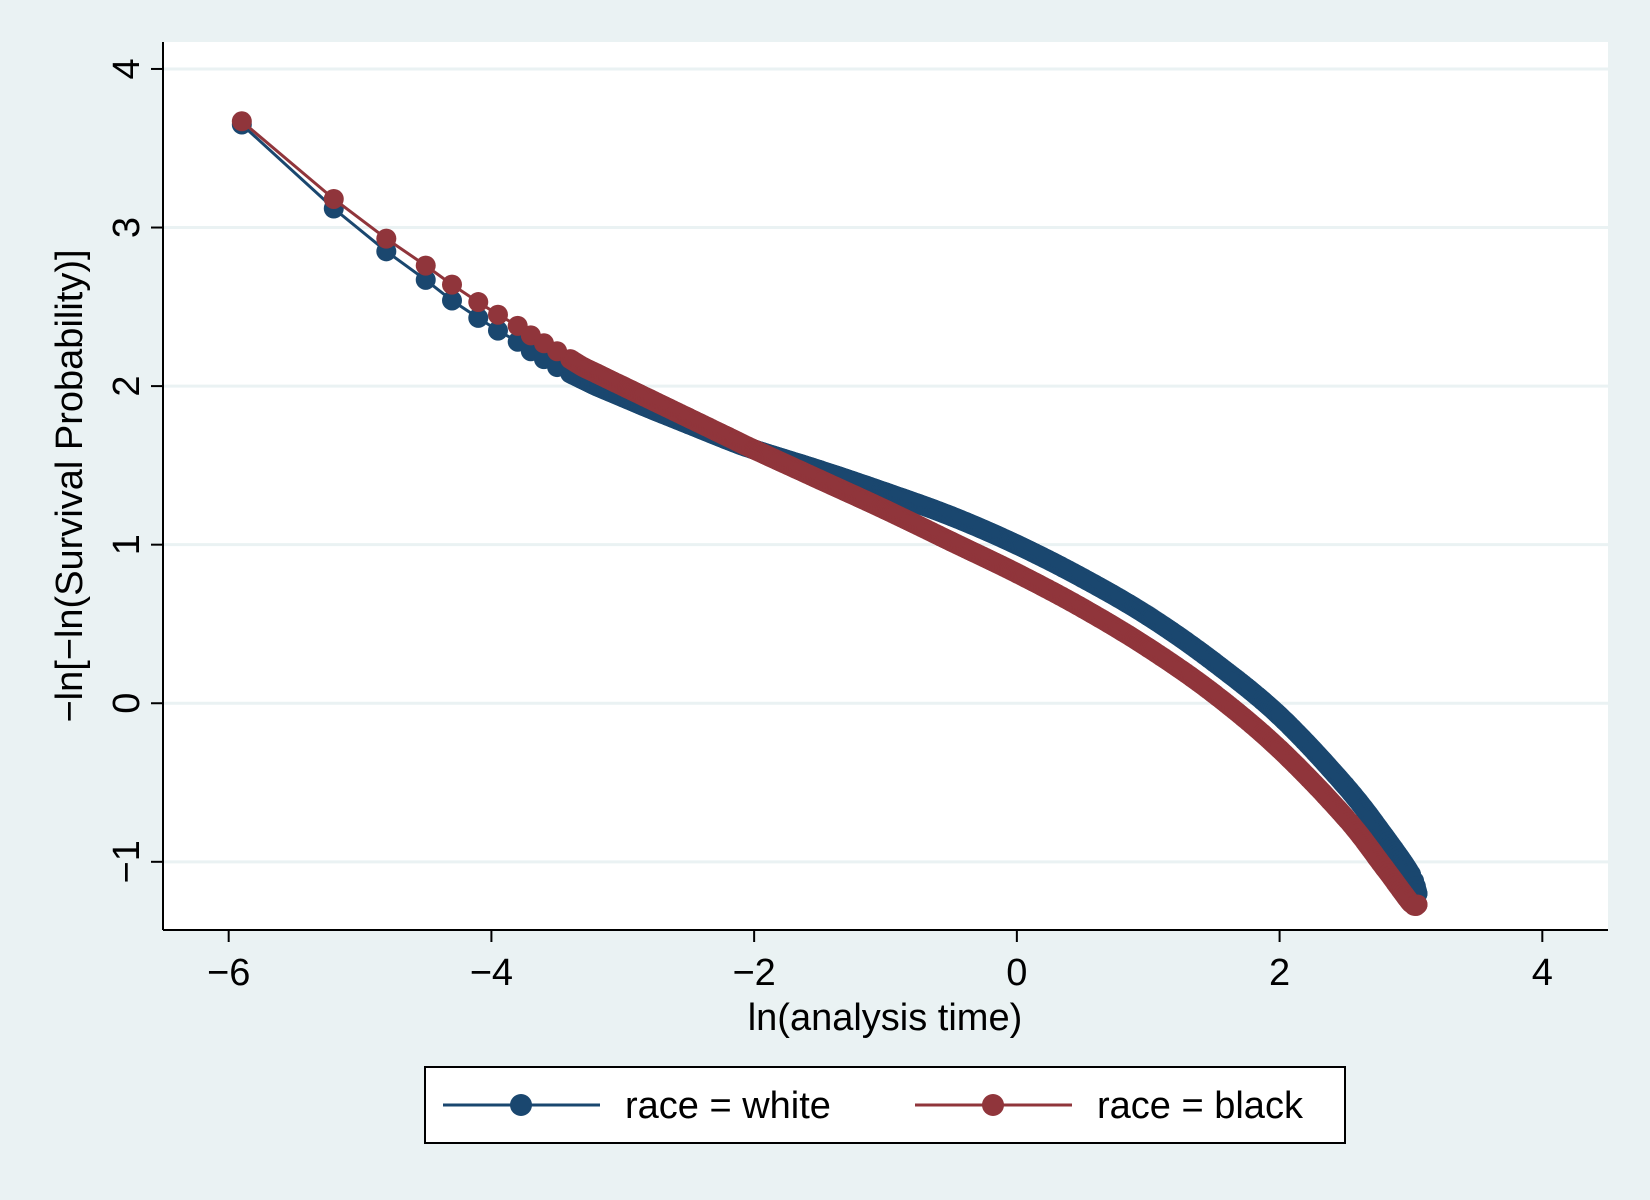 The height and width of the screenshot is (1200, 1650). What do you see at coordinates (873, 1106) in the screenshot?
I see `legend-items: race = white race = black` at bounding box center [873, 1106].